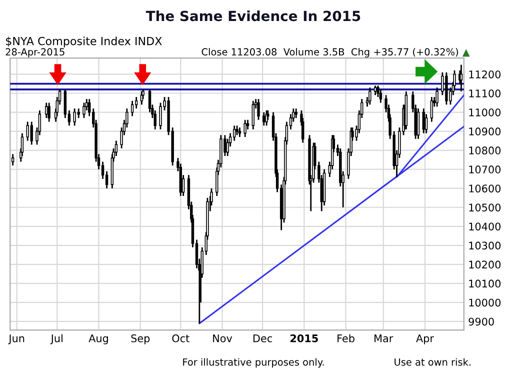  What do you see at coordinates (485, 226) in the screenshot?
I see `y-tick-label: 10400` at bounding box center [485, 226].